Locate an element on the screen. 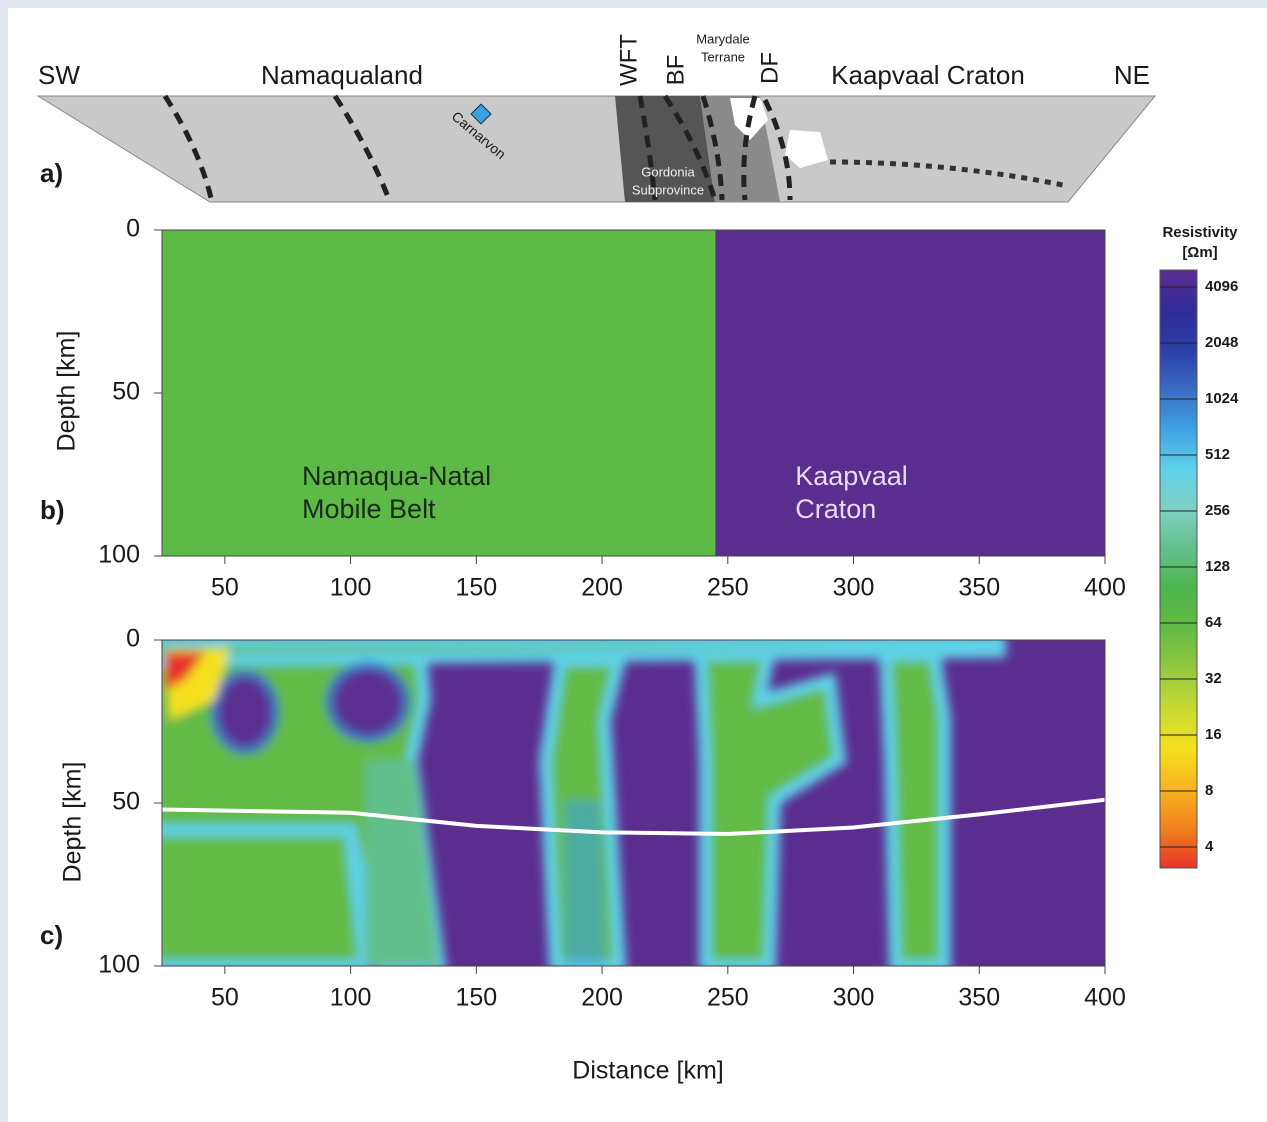 The height and width of the screenshot is (1122, 1267). label-bf: BF is located at coordinates (675, 70).